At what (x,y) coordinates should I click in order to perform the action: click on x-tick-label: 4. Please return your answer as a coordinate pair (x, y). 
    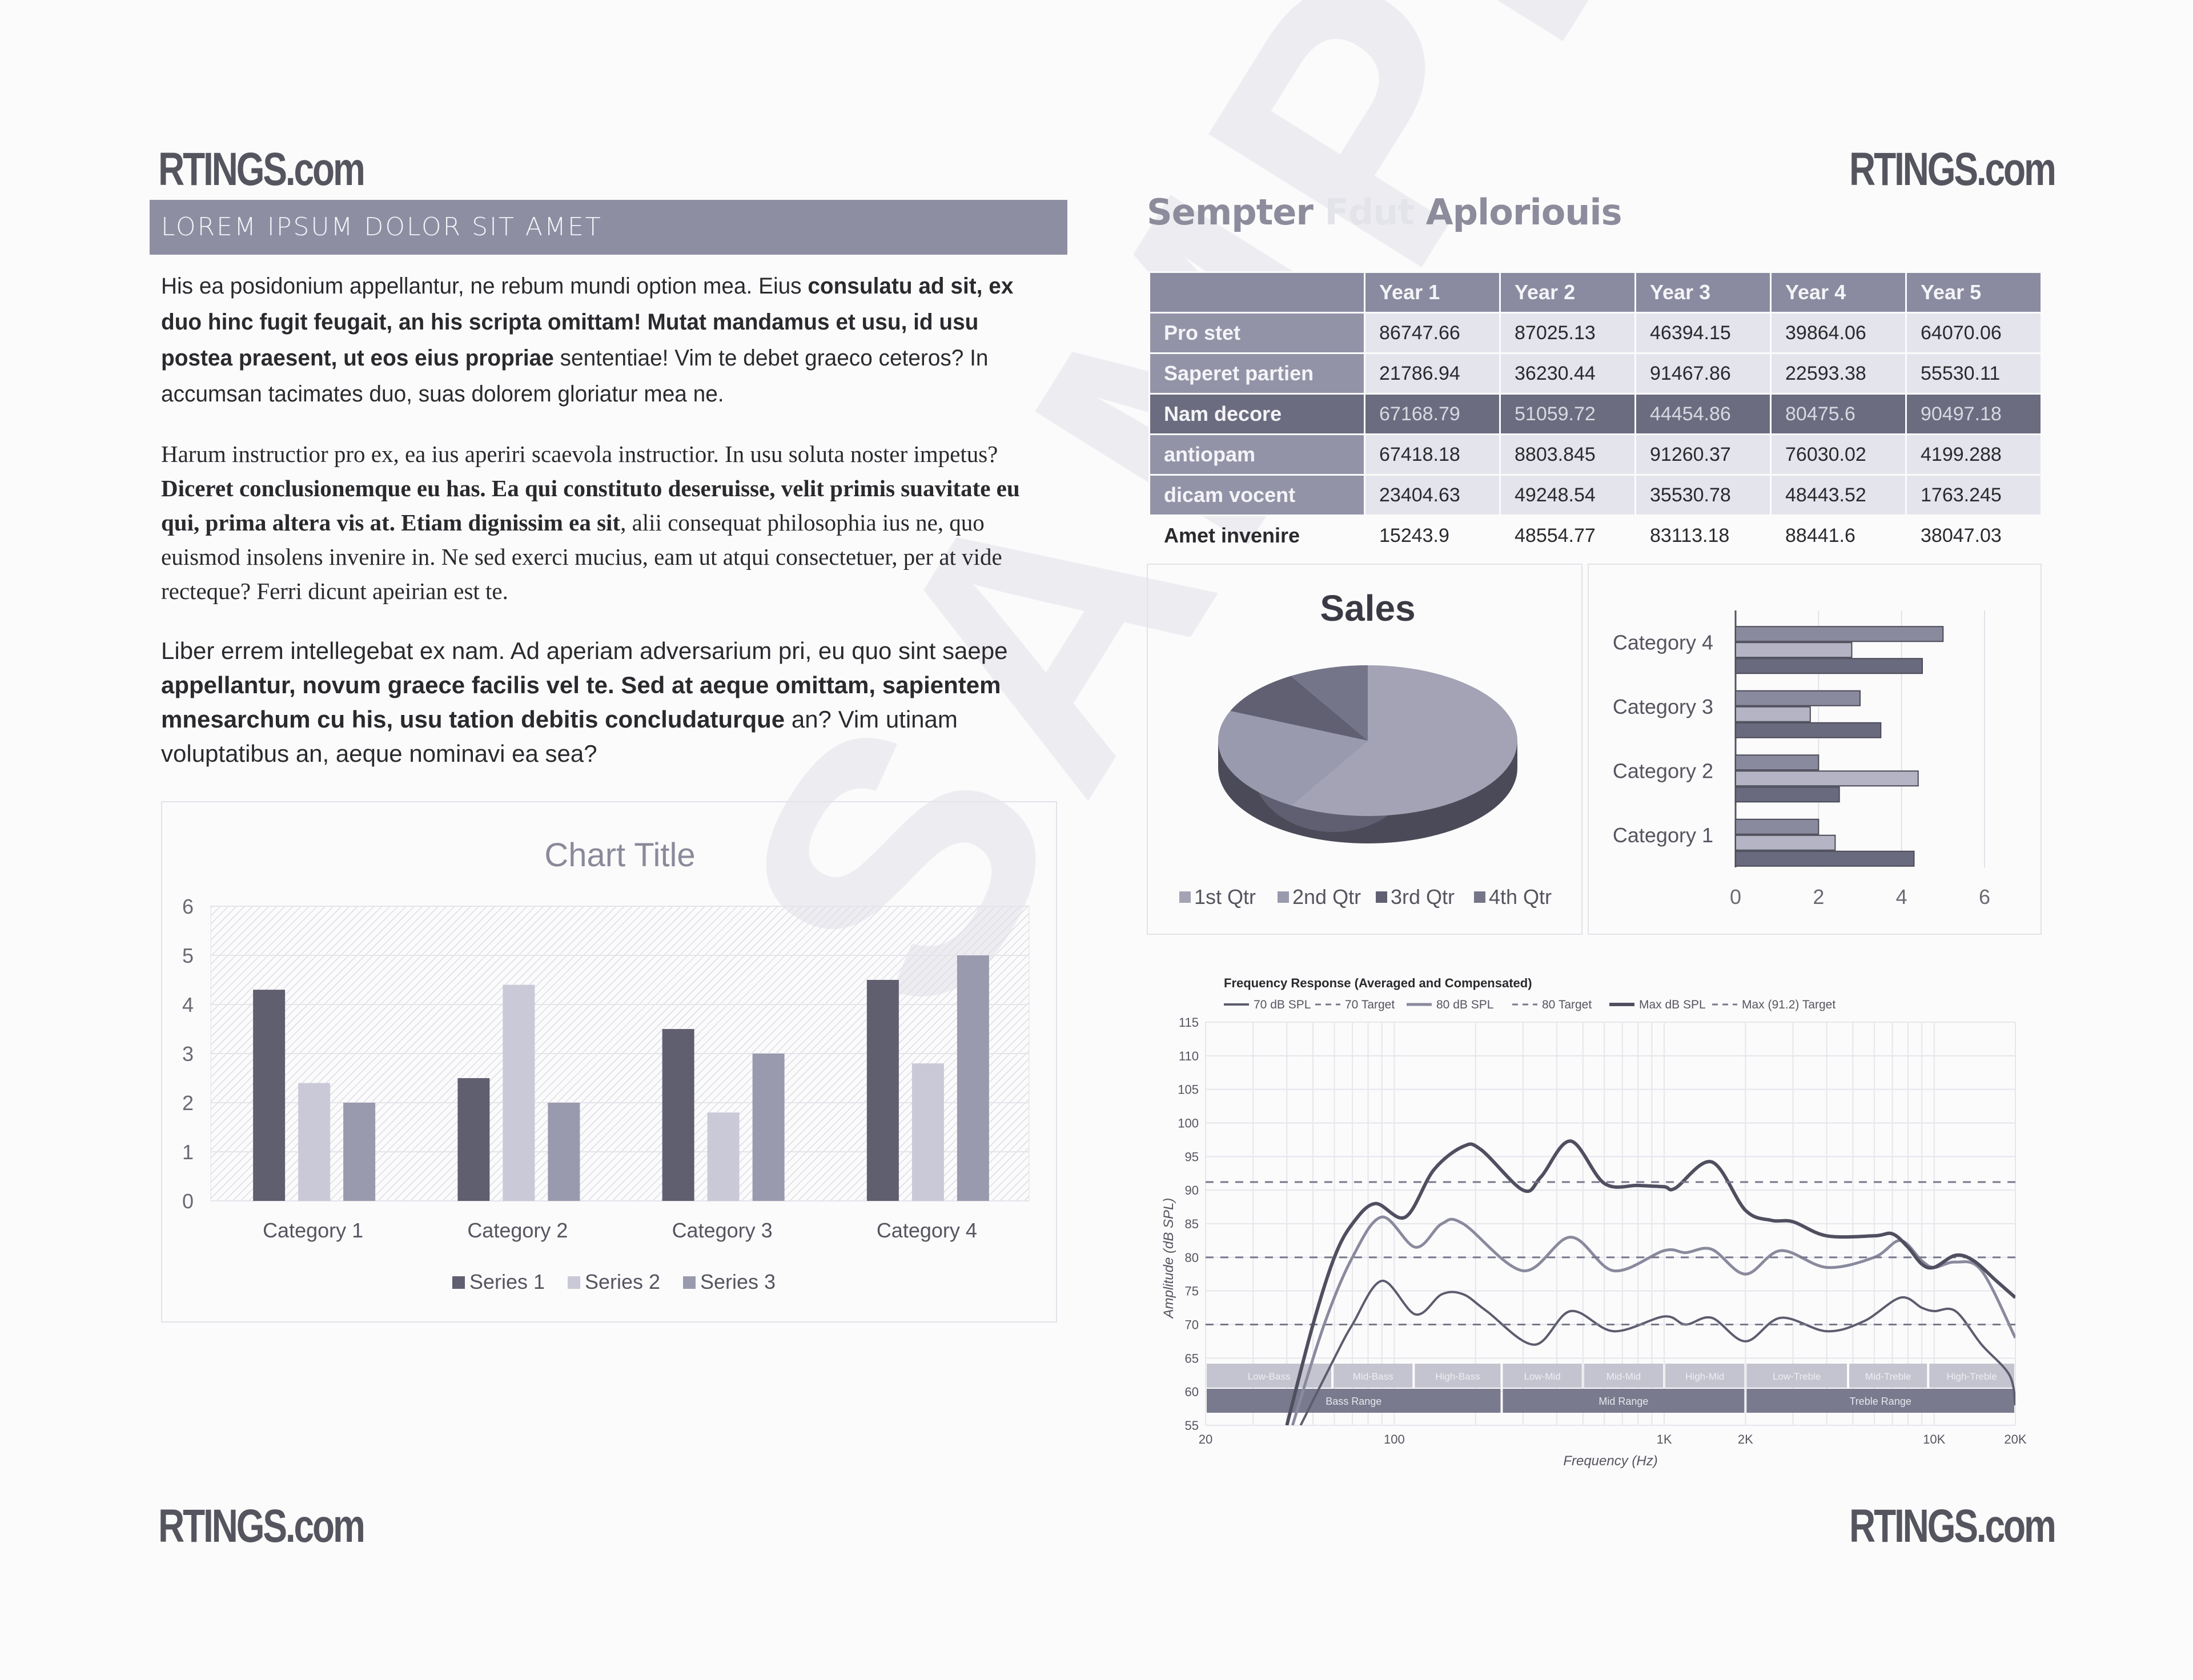
    Looking at the image, I should click on (1901, 897).